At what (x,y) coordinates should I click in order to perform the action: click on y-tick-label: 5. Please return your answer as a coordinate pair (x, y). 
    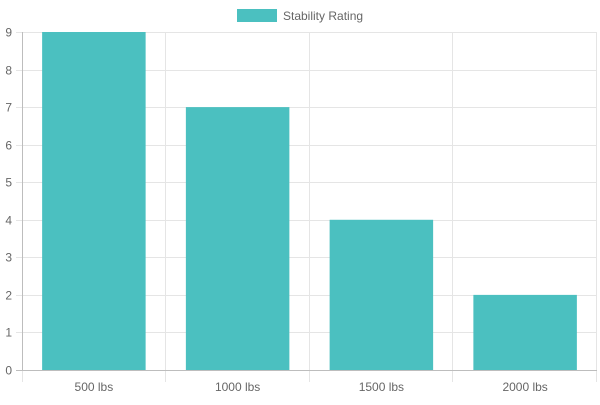
    Looking at the image, I should click on (8, 183).